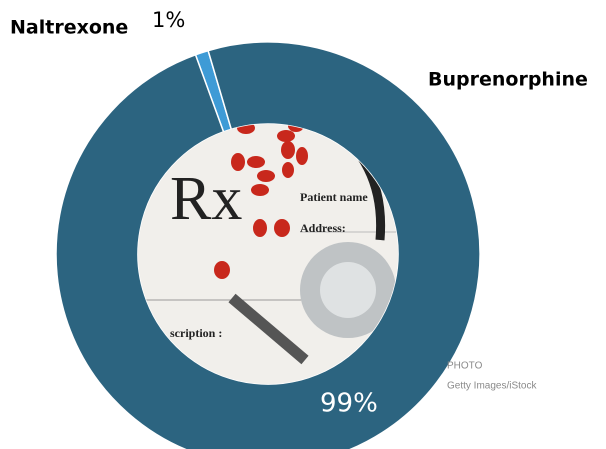 This screenshot has height=449, width=606. I want to click on photo-text: scription :, so click(196, 333).